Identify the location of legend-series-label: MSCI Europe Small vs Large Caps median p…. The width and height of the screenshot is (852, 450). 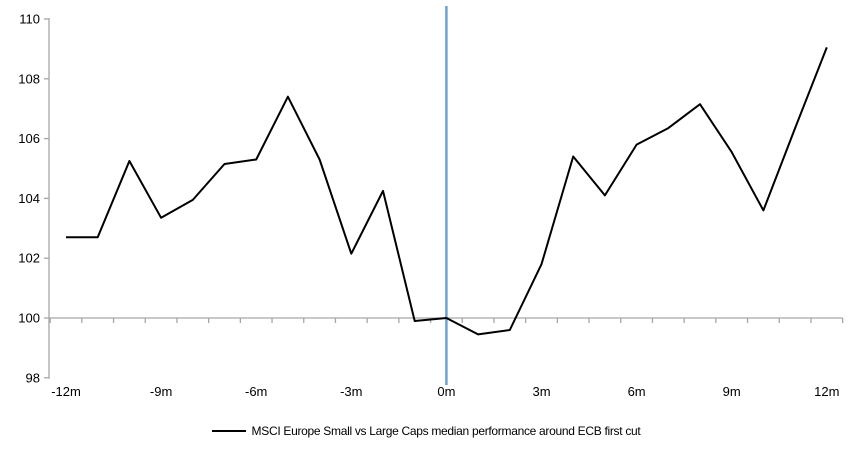
(446, 431).